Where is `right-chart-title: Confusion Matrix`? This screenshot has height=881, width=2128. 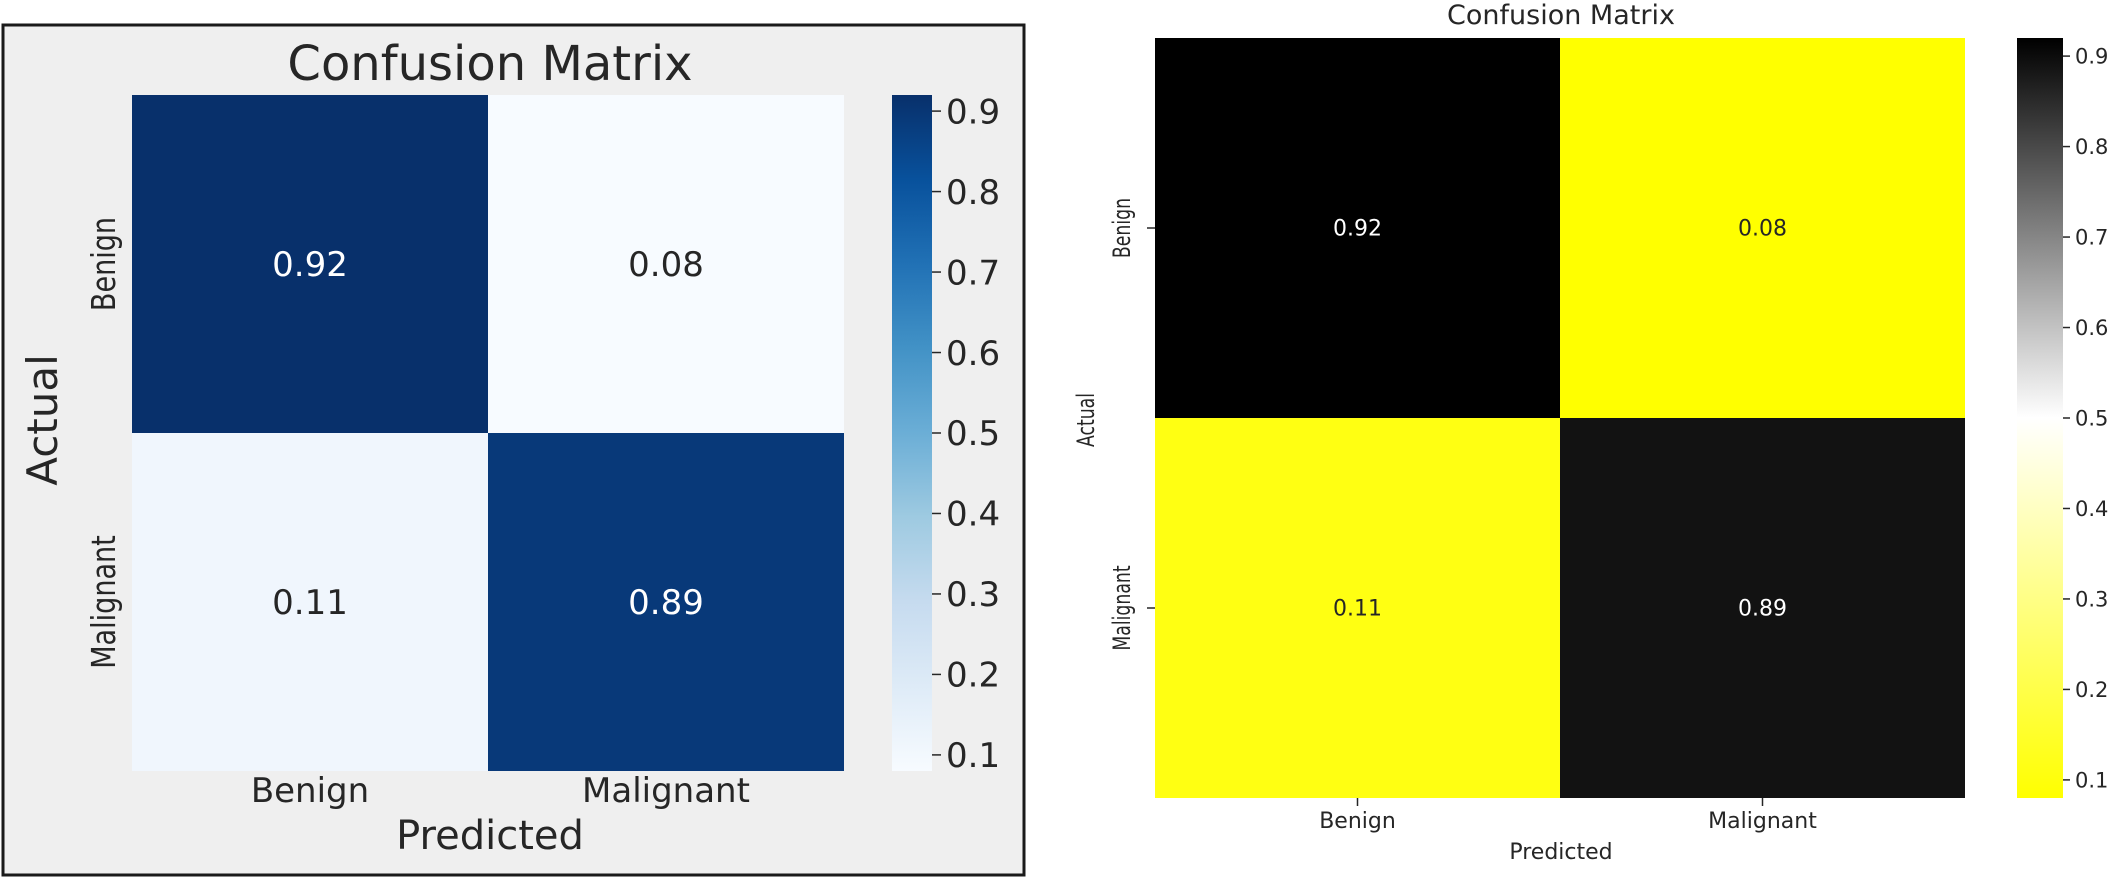 right-chart-title: Confusion Matrix is located at coordinates (1561, 15).